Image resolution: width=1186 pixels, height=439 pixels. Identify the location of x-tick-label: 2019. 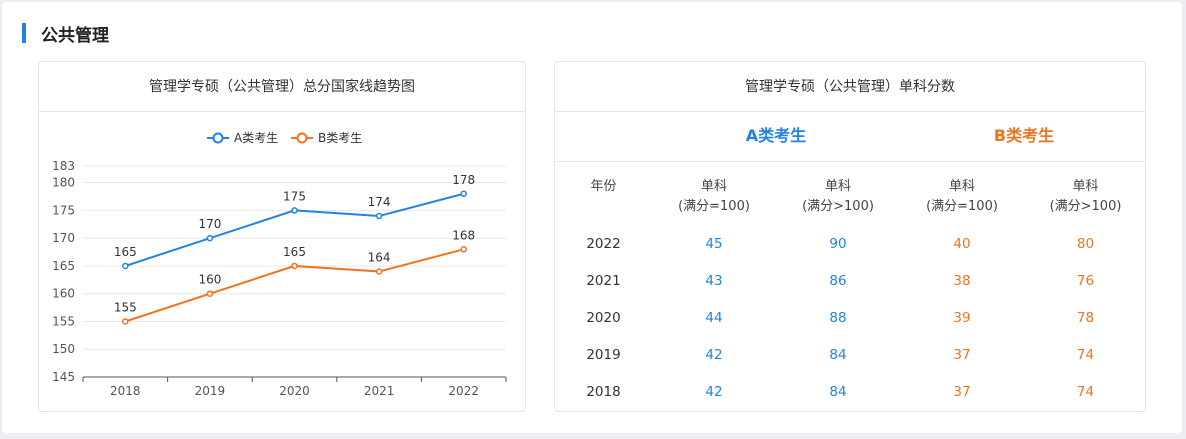
(210, 391).